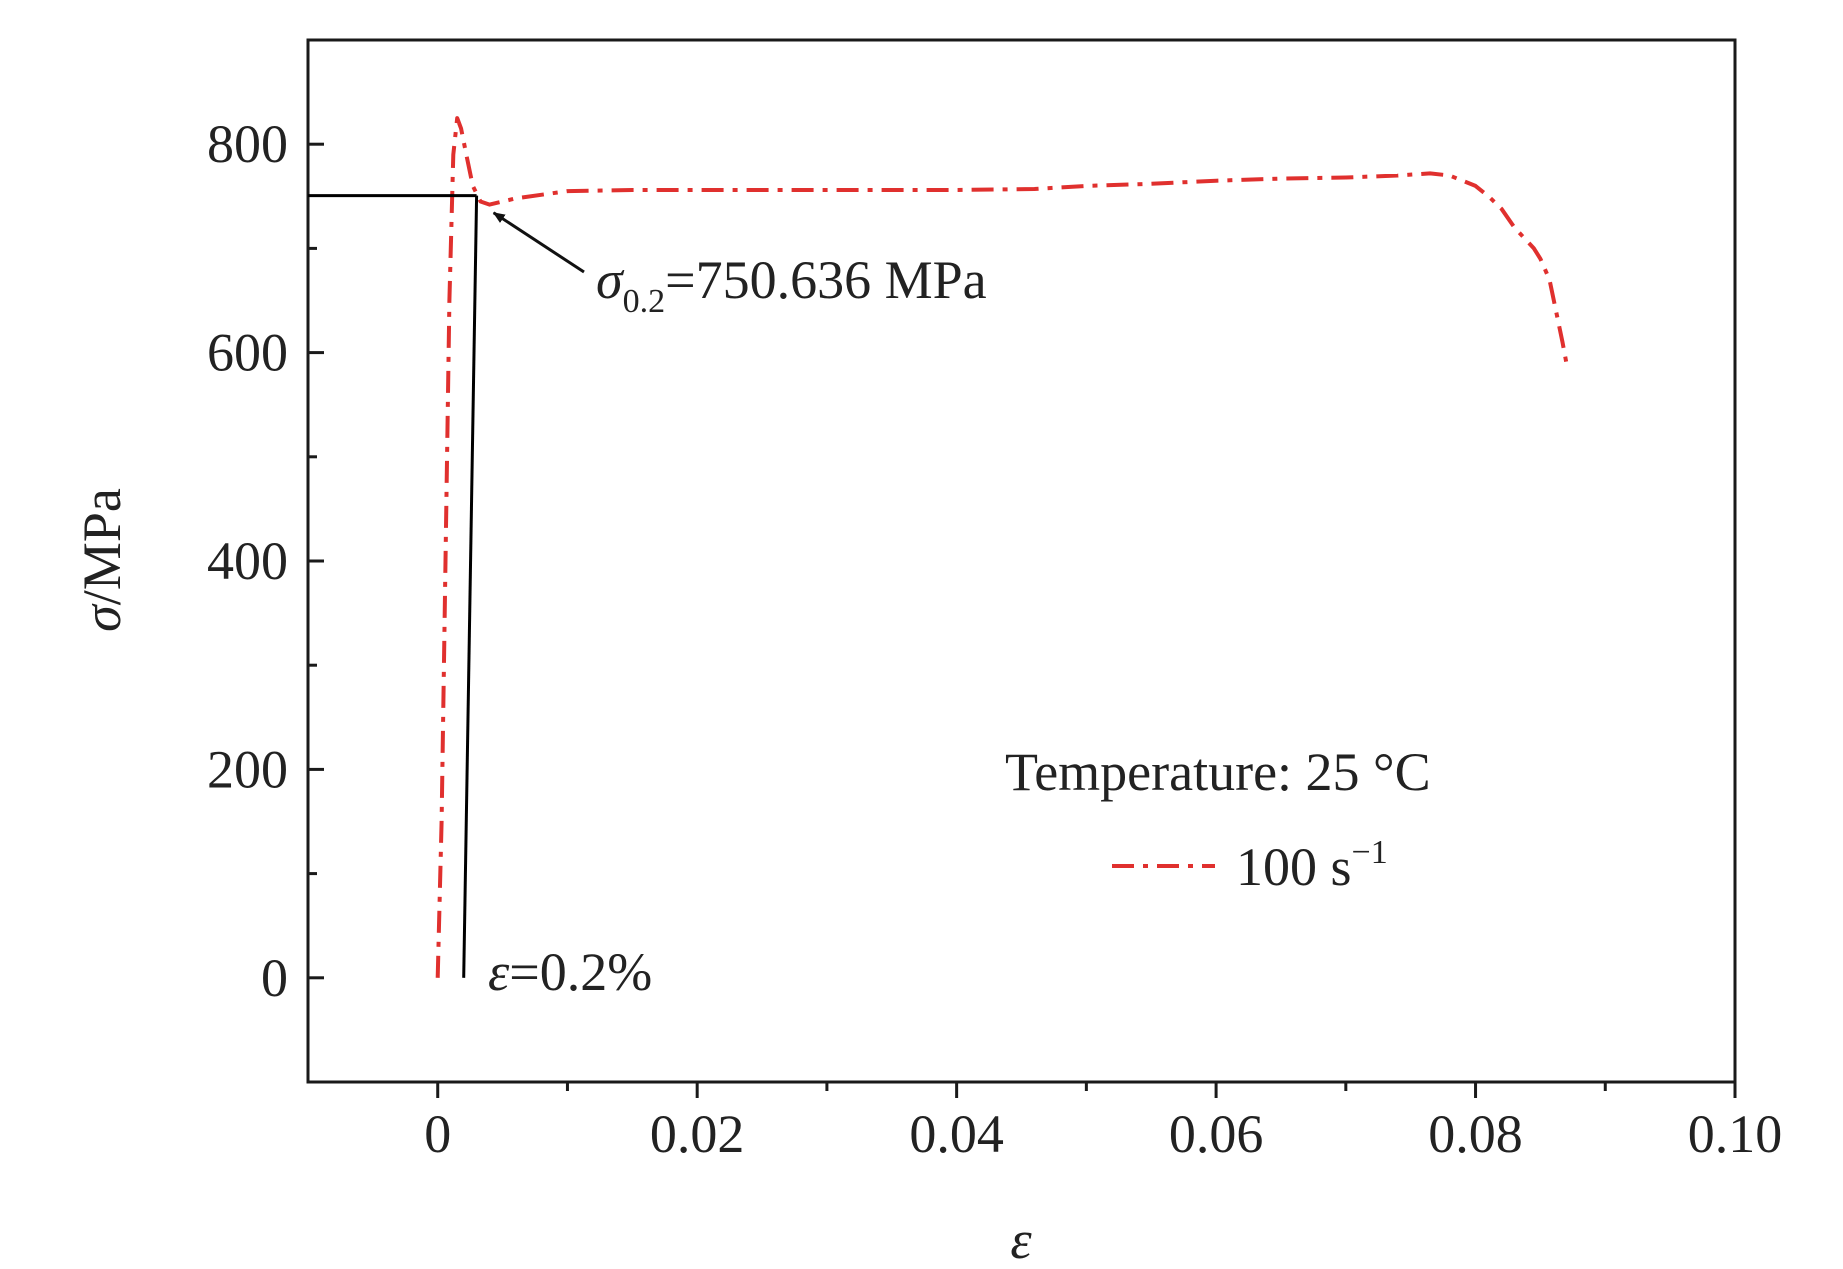  I want to click on strain-offset-annotation: ε=0.2%, so click(570, 972).